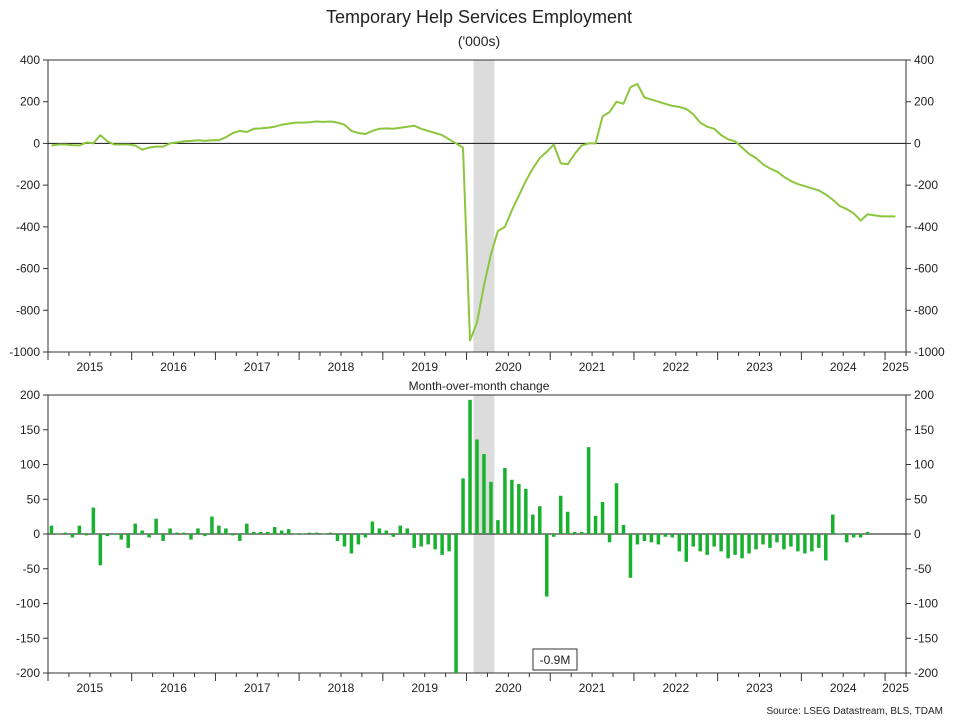 This screenshot has height=725, width=960. What do you see at coordinates (926, 604) in the screenshot?
I see `y-tick-label-right: -100` at bounding box center [926, 604].